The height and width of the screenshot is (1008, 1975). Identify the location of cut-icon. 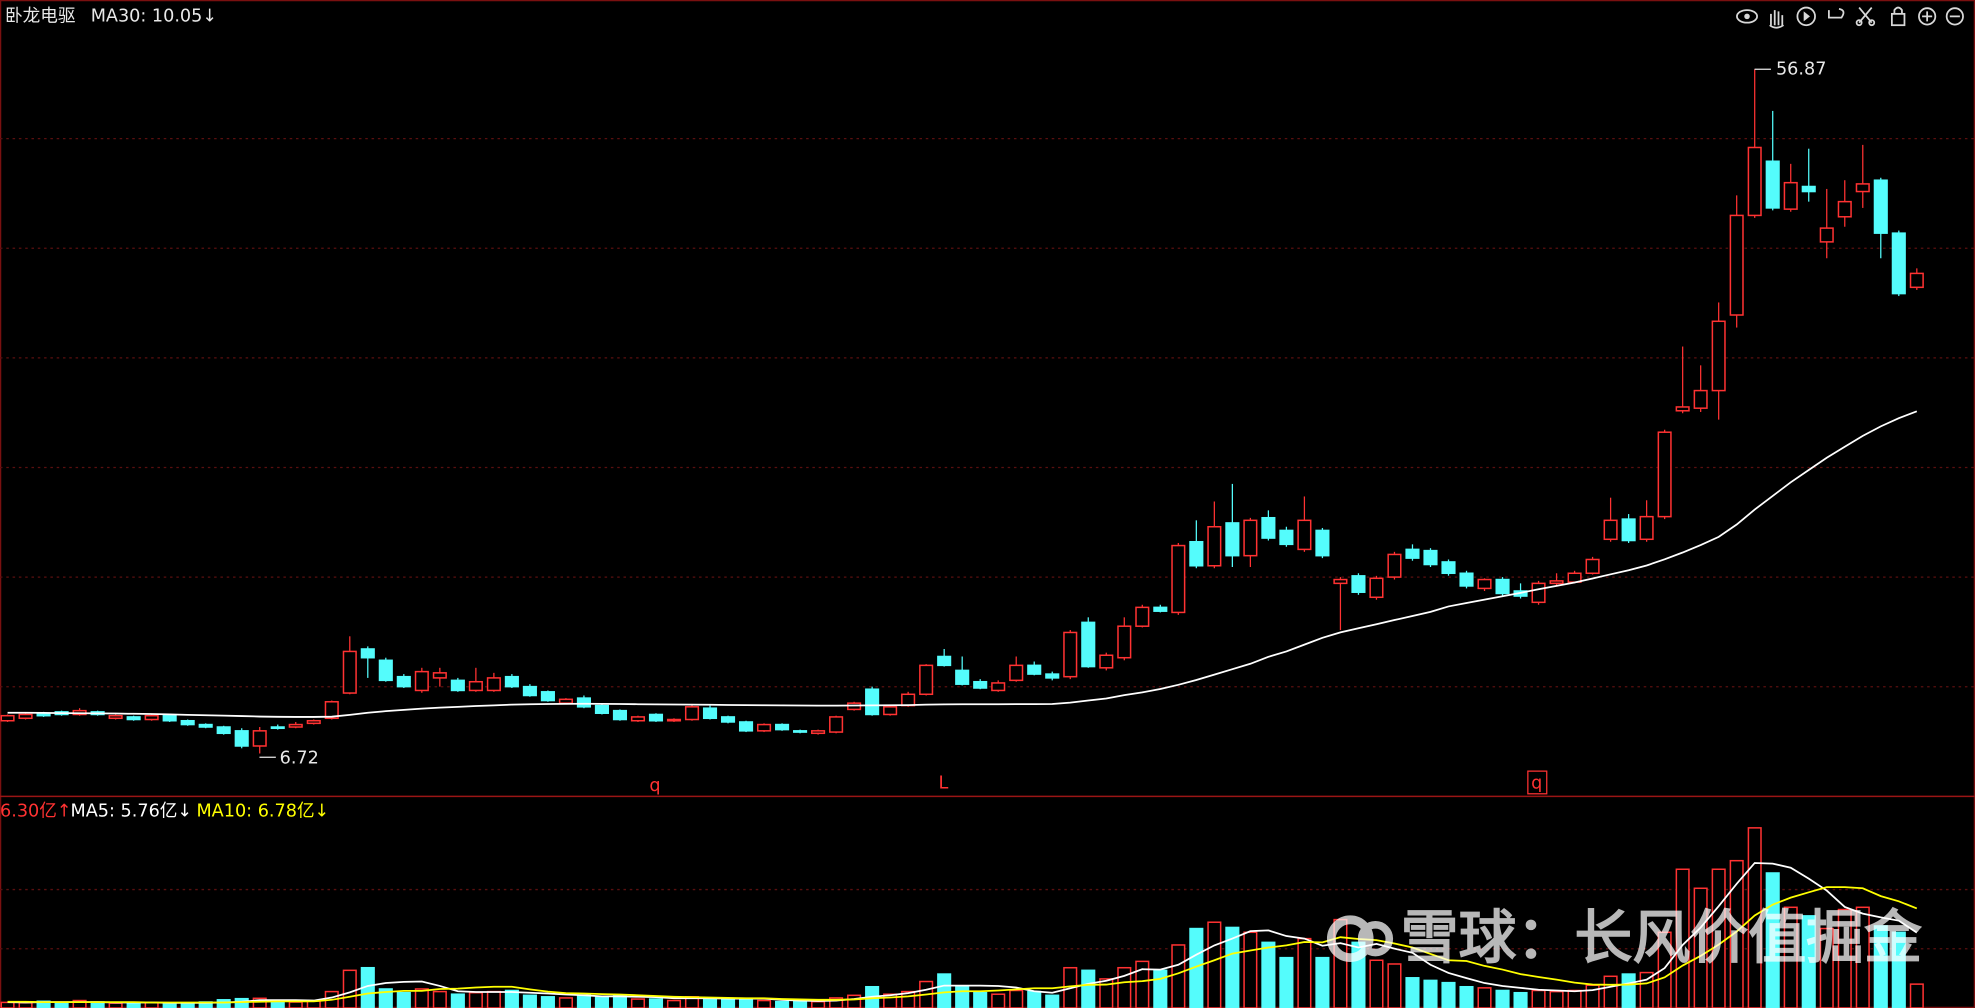
(1865, 16).